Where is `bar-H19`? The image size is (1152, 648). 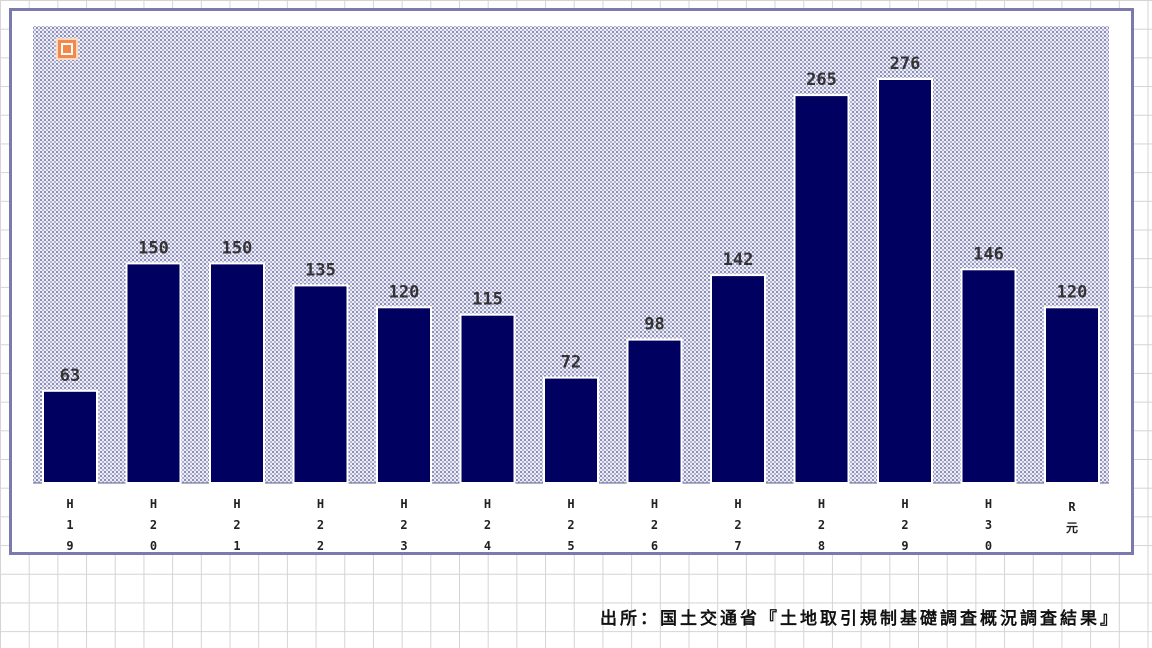
bar-H19 is located at coordinates (70, 436).